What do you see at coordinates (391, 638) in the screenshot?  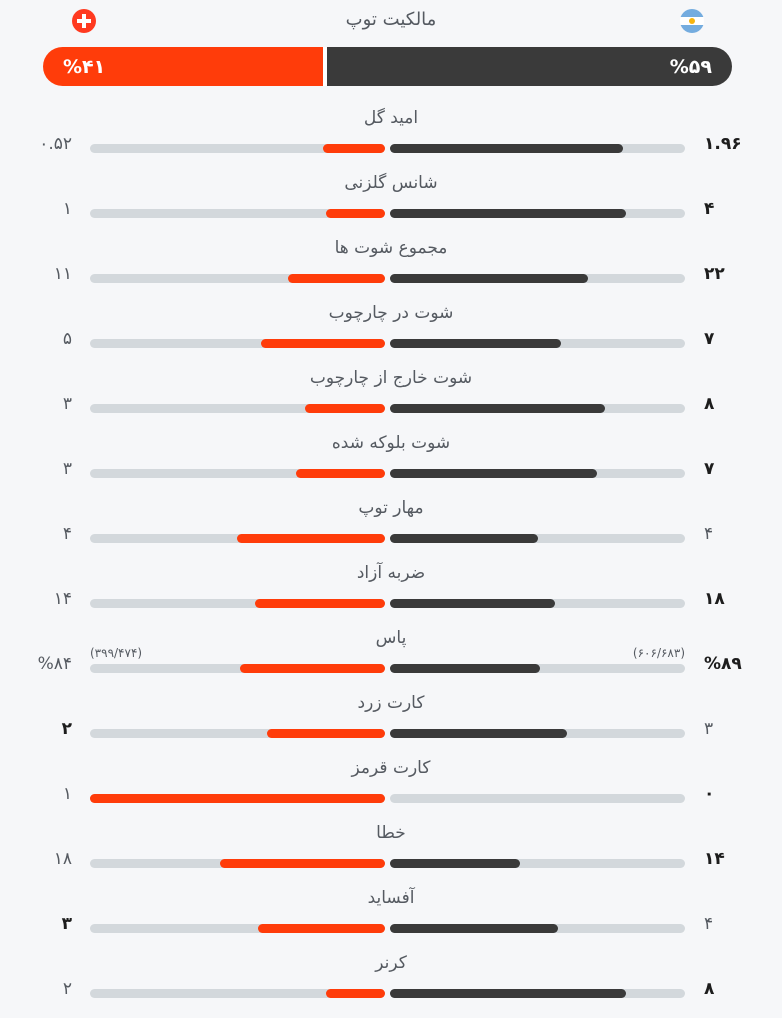 I see `stat-label: پاس` at bounding box center [391, 638].